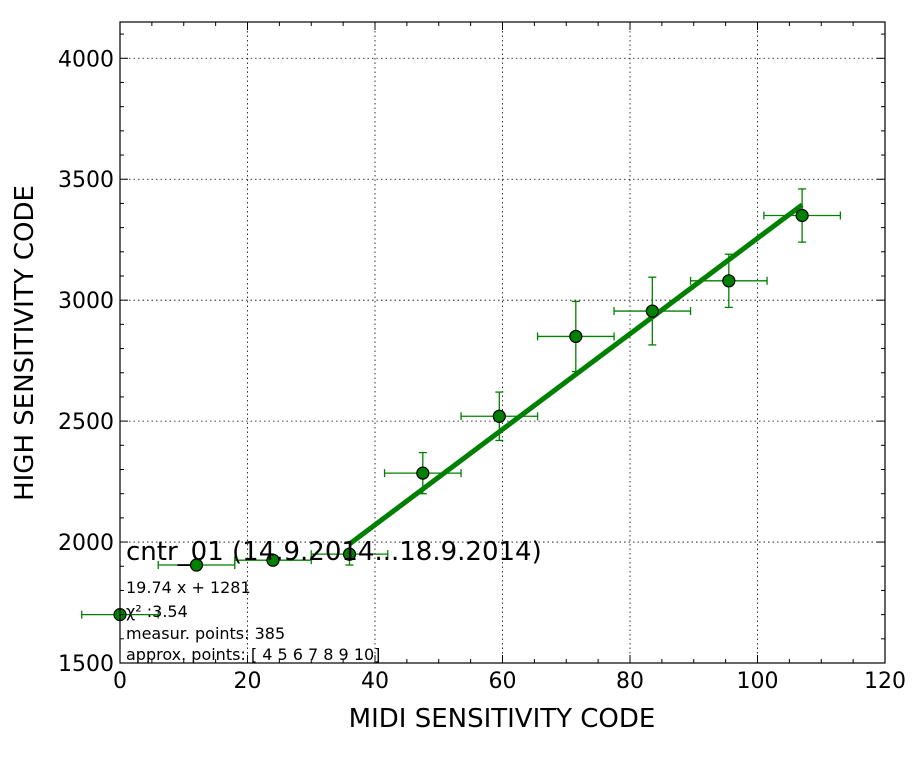 The width and height of the screenshot is (912, 762). What do you see at coordinates (334, 552) in the screenshot?
I see `annotation-title: cntr_01 (14.9.2014...18.9.2014)` at bounding box center [334, 552].